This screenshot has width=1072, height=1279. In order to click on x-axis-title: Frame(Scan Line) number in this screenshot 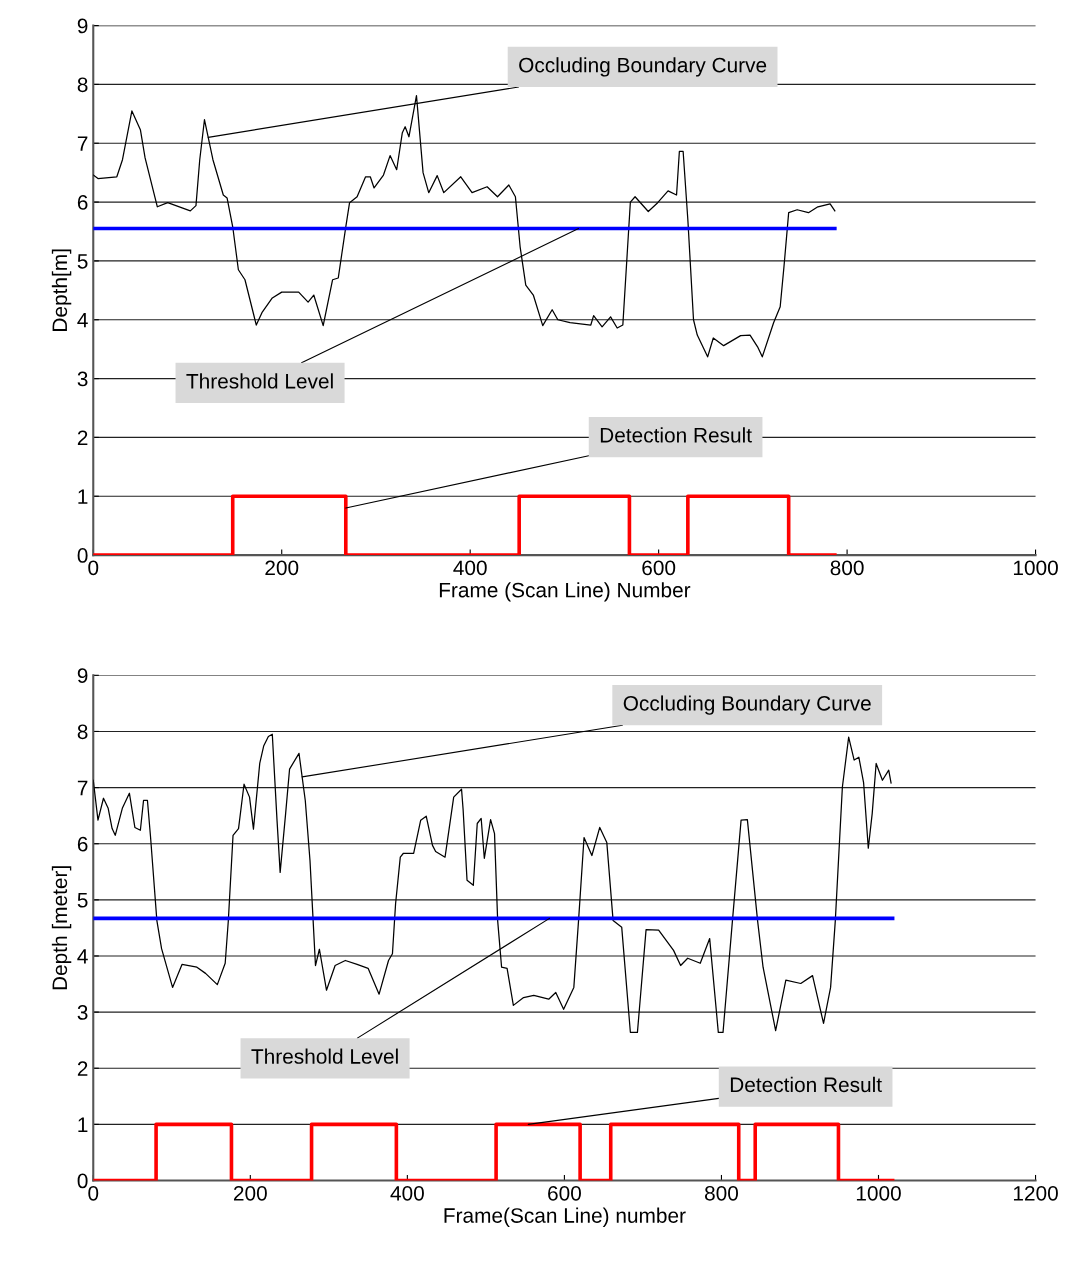, I will do `click(565, 1217)`.